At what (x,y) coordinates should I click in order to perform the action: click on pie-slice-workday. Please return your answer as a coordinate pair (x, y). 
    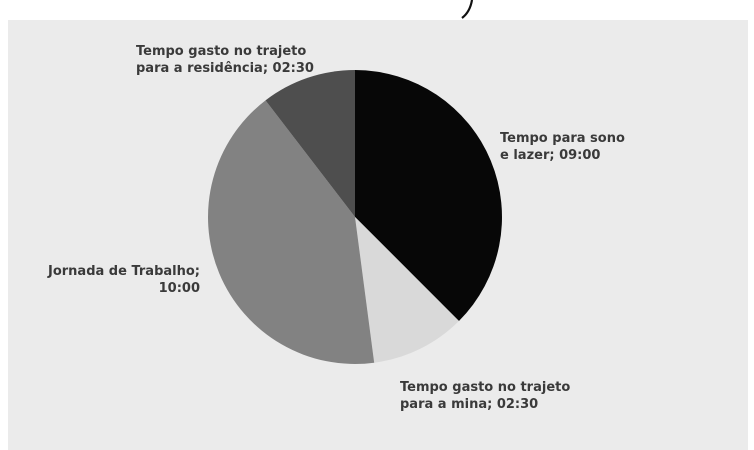
    Looking at the image, I should click on (291, 232).